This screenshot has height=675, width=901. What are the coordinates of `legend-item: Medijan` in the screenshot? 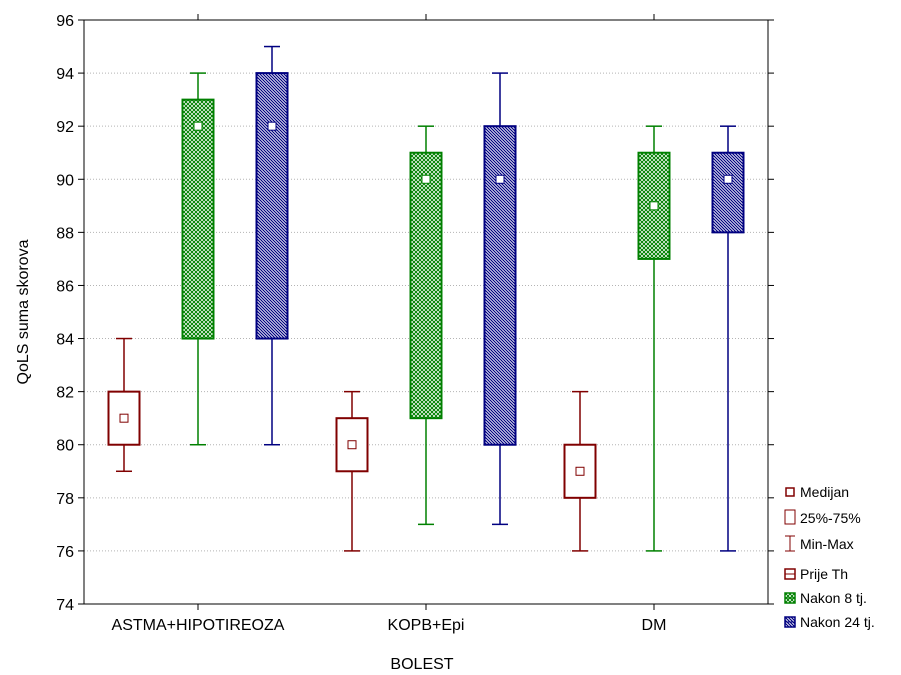 It's located at (817, 492).